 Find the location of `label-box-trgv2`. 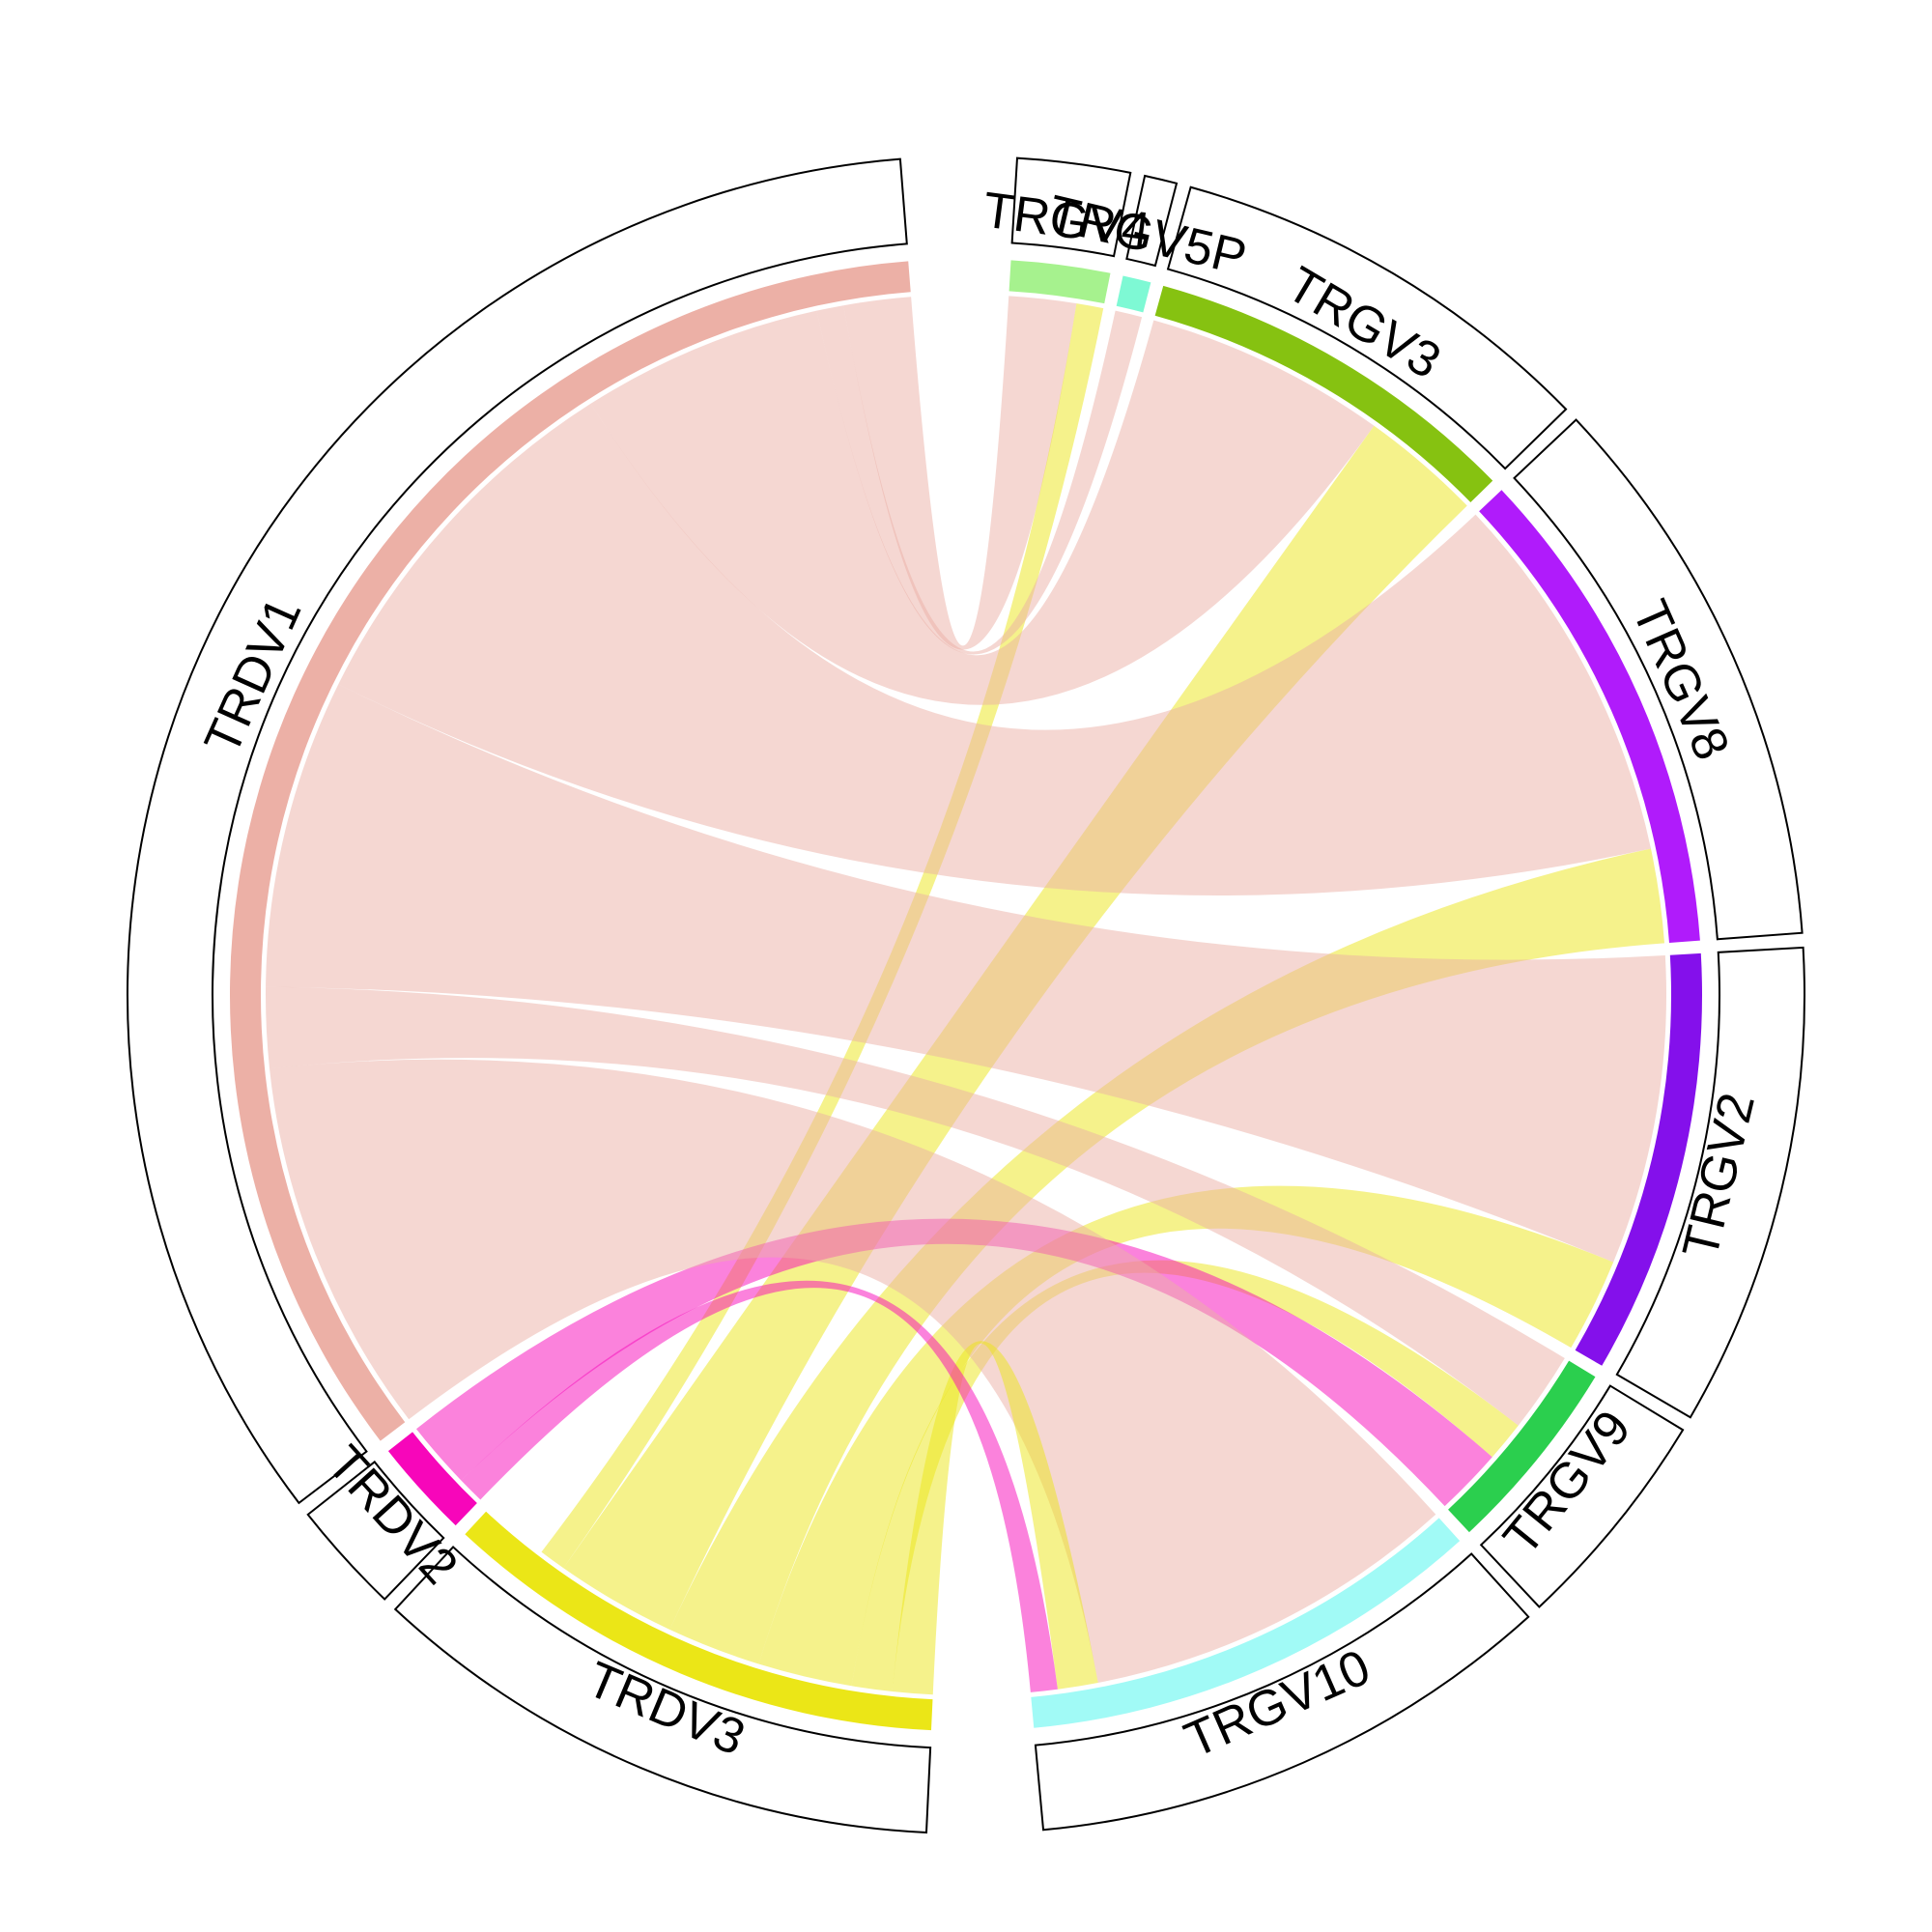

label-box-trgv2 is located at coordinates (1710, 1182).